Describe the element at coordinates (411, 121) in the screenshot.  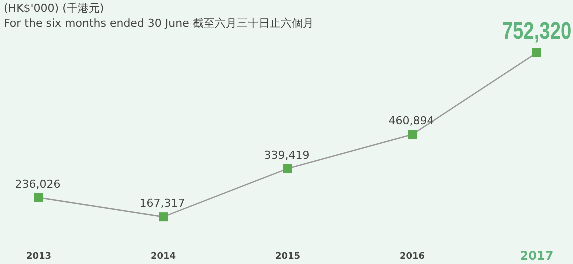
I see `data-label: 460,894` at that location.